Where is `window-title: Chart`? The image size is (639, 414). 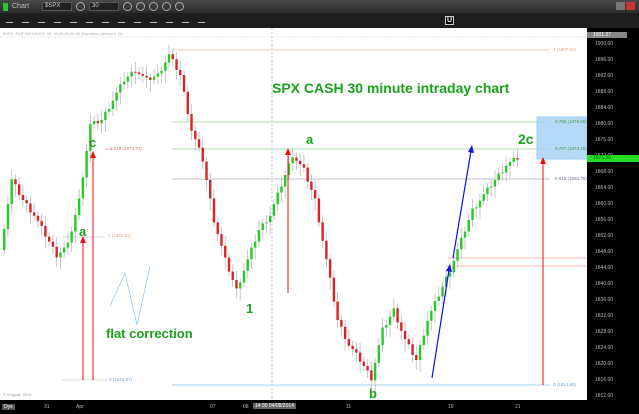 window-title: Chart is located at coordinates (21, 6).